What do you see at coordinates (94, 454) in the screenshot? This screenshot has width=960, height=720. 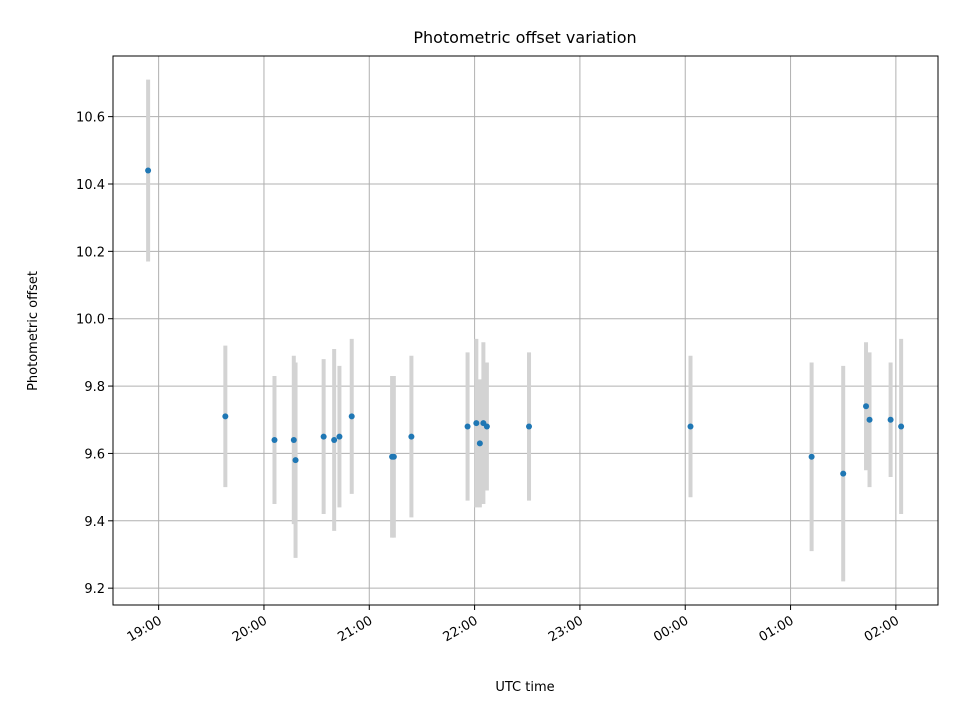 I see `y-tick-label: 9.6` at bounding box center [94, 454].